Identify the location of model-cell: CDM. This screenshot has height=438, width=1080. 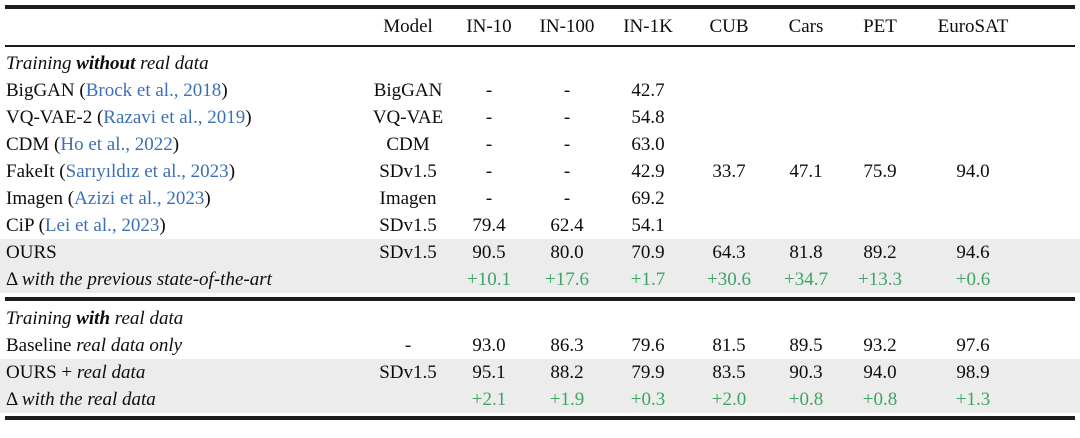
(408, 144).